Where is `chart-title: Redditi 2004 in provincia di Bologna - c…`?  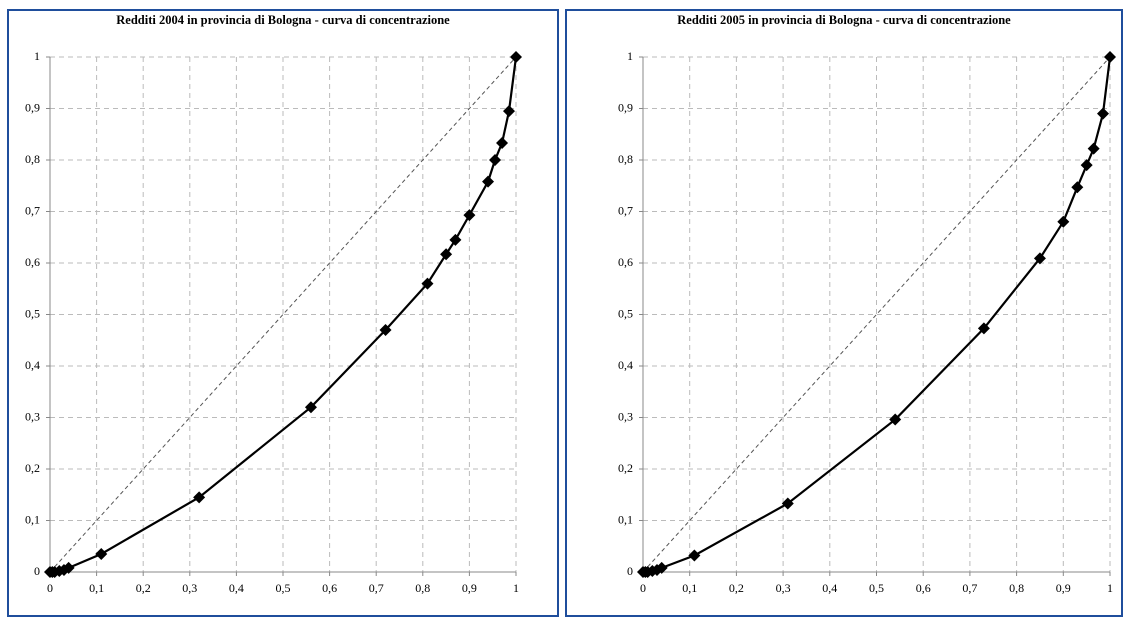
chart-title: Redditi 2004 in provincia di Bologna - c… is located at coordinates (283, 20).